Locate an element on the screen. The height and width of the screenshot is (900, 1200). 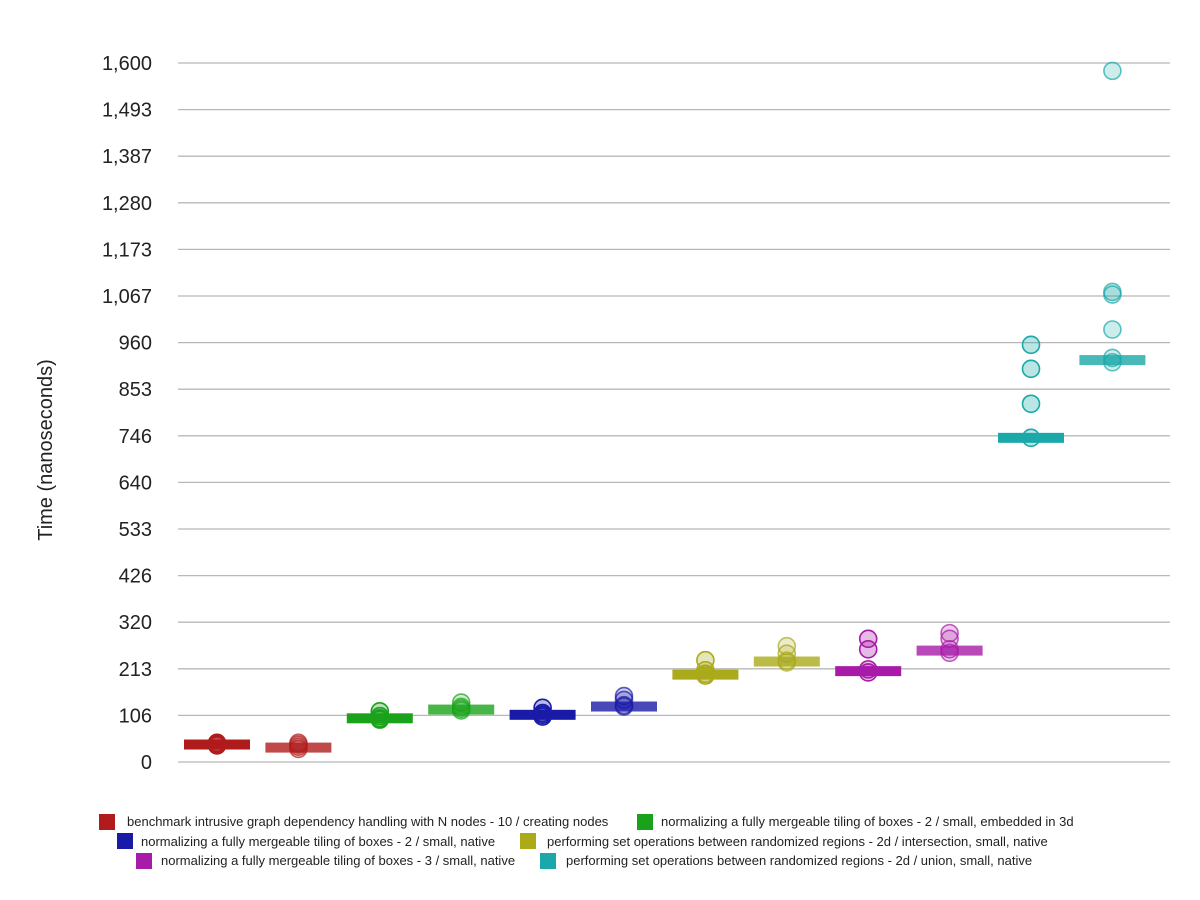
y-tick-label: 213 is located at coordinates (135, 670).